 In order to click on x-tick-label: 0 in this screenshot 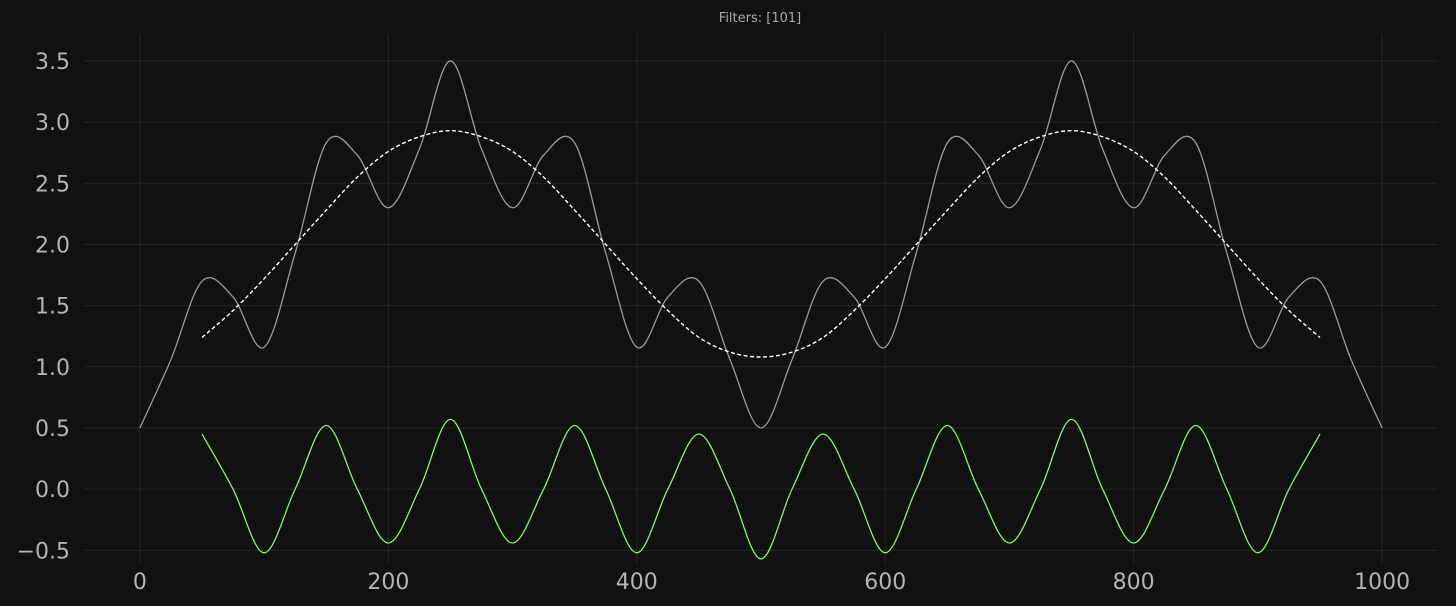, I will do `click(140, 582)`.